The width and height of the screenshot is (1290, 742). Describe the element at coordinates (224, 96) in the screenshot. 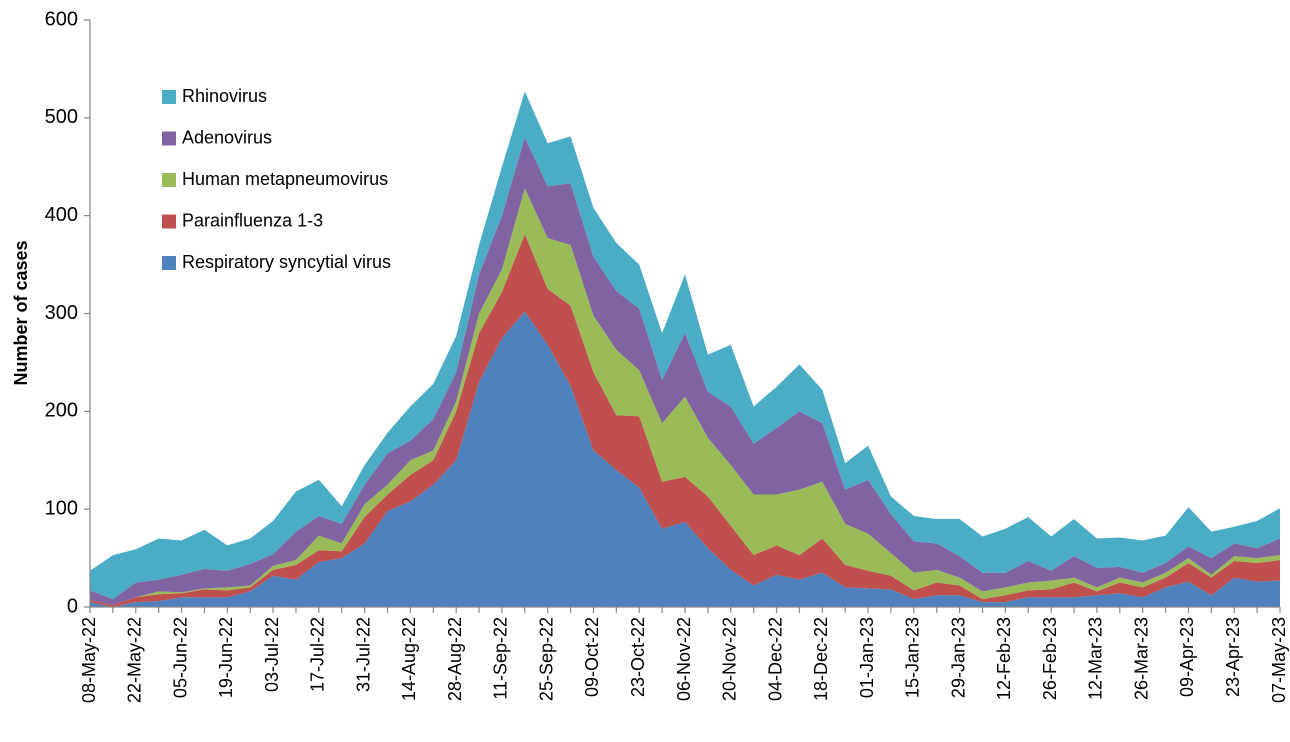

I see `legend-label: Rhinovirus` at that location.